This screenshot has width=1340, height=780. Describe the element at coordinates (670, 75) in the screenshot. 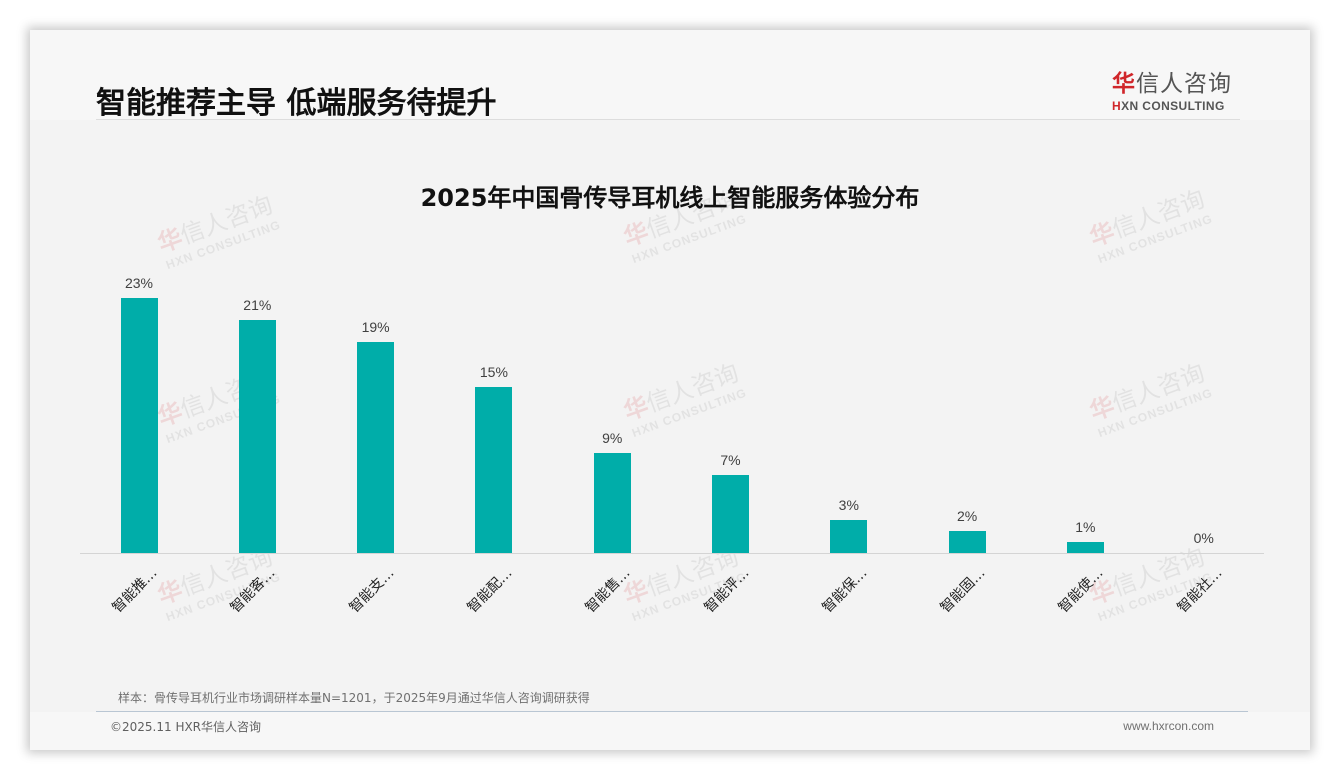

I see `slide-header` at that location.